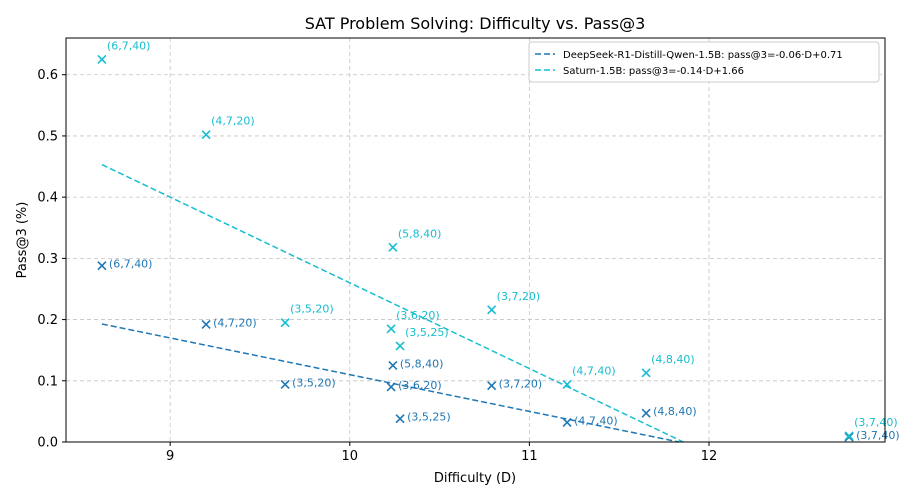 The width and height of the screenshot is (900, 500). What do you see at coordinates (441, 453) in the screenshot?
I see `x-axis-ticks: 9 10 11 12` at bounding box center [441, 453].